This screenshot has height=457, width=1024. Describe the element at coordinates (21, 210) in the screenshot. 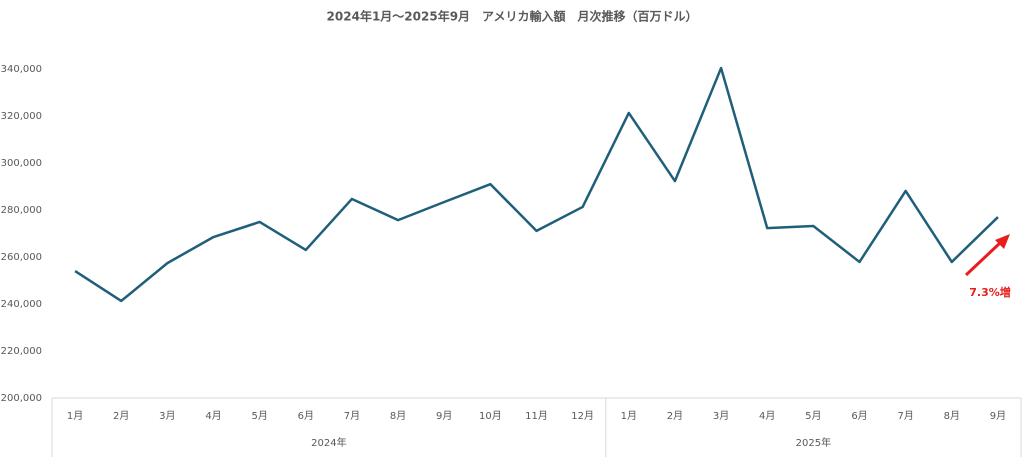

I see `y-tick-label: 280,000` at that location.